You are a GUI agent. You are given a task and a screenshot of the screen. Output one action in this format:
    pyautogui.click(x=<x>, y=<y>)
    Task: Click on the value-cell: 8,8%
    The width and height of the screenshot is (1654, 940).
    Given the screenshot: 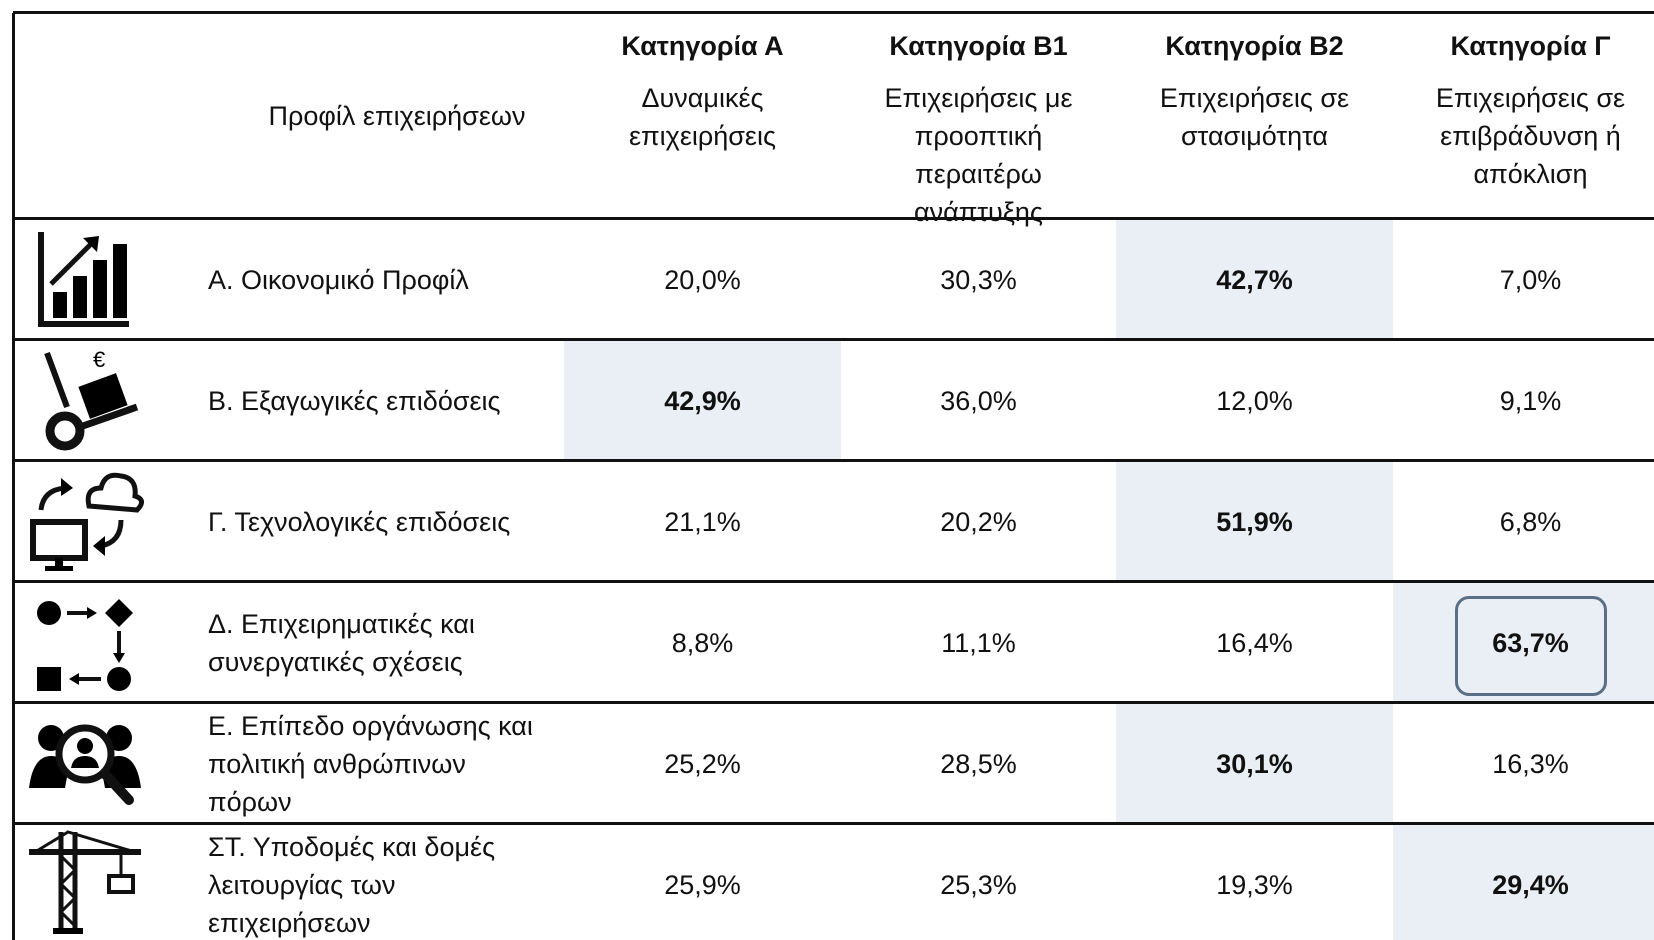 What is the action you would take?
    pyautogui.click(x=702, y=642)
    